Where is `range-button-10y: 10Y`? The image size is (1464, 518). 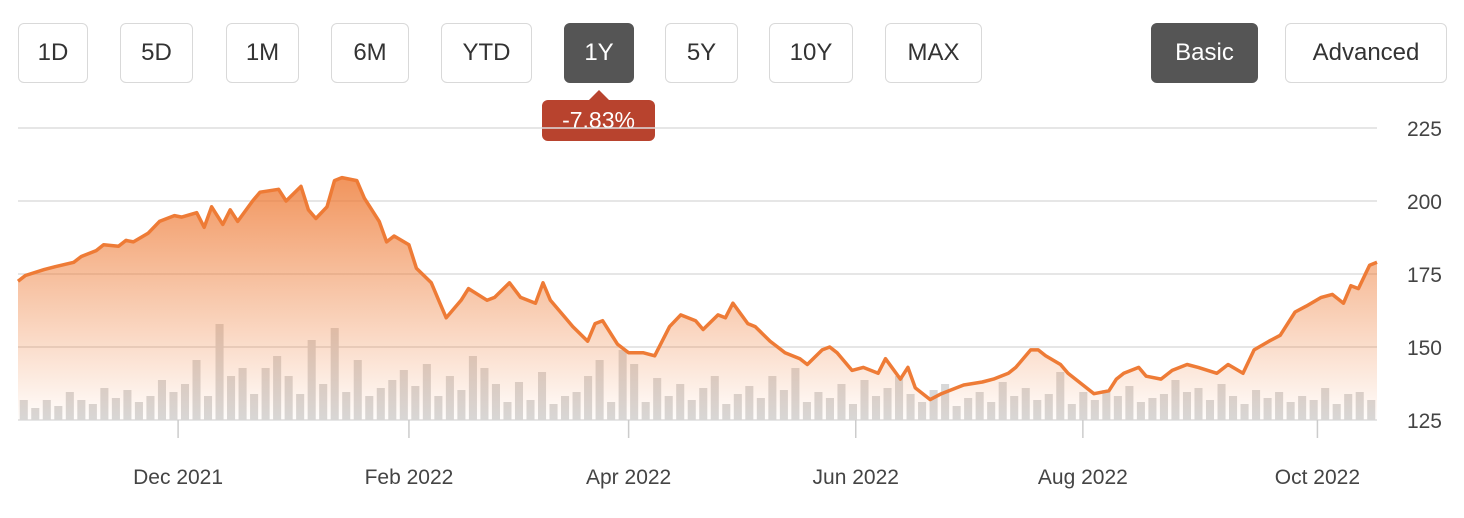 range-button-10y: 10Y is located at coordinates (811, 53).